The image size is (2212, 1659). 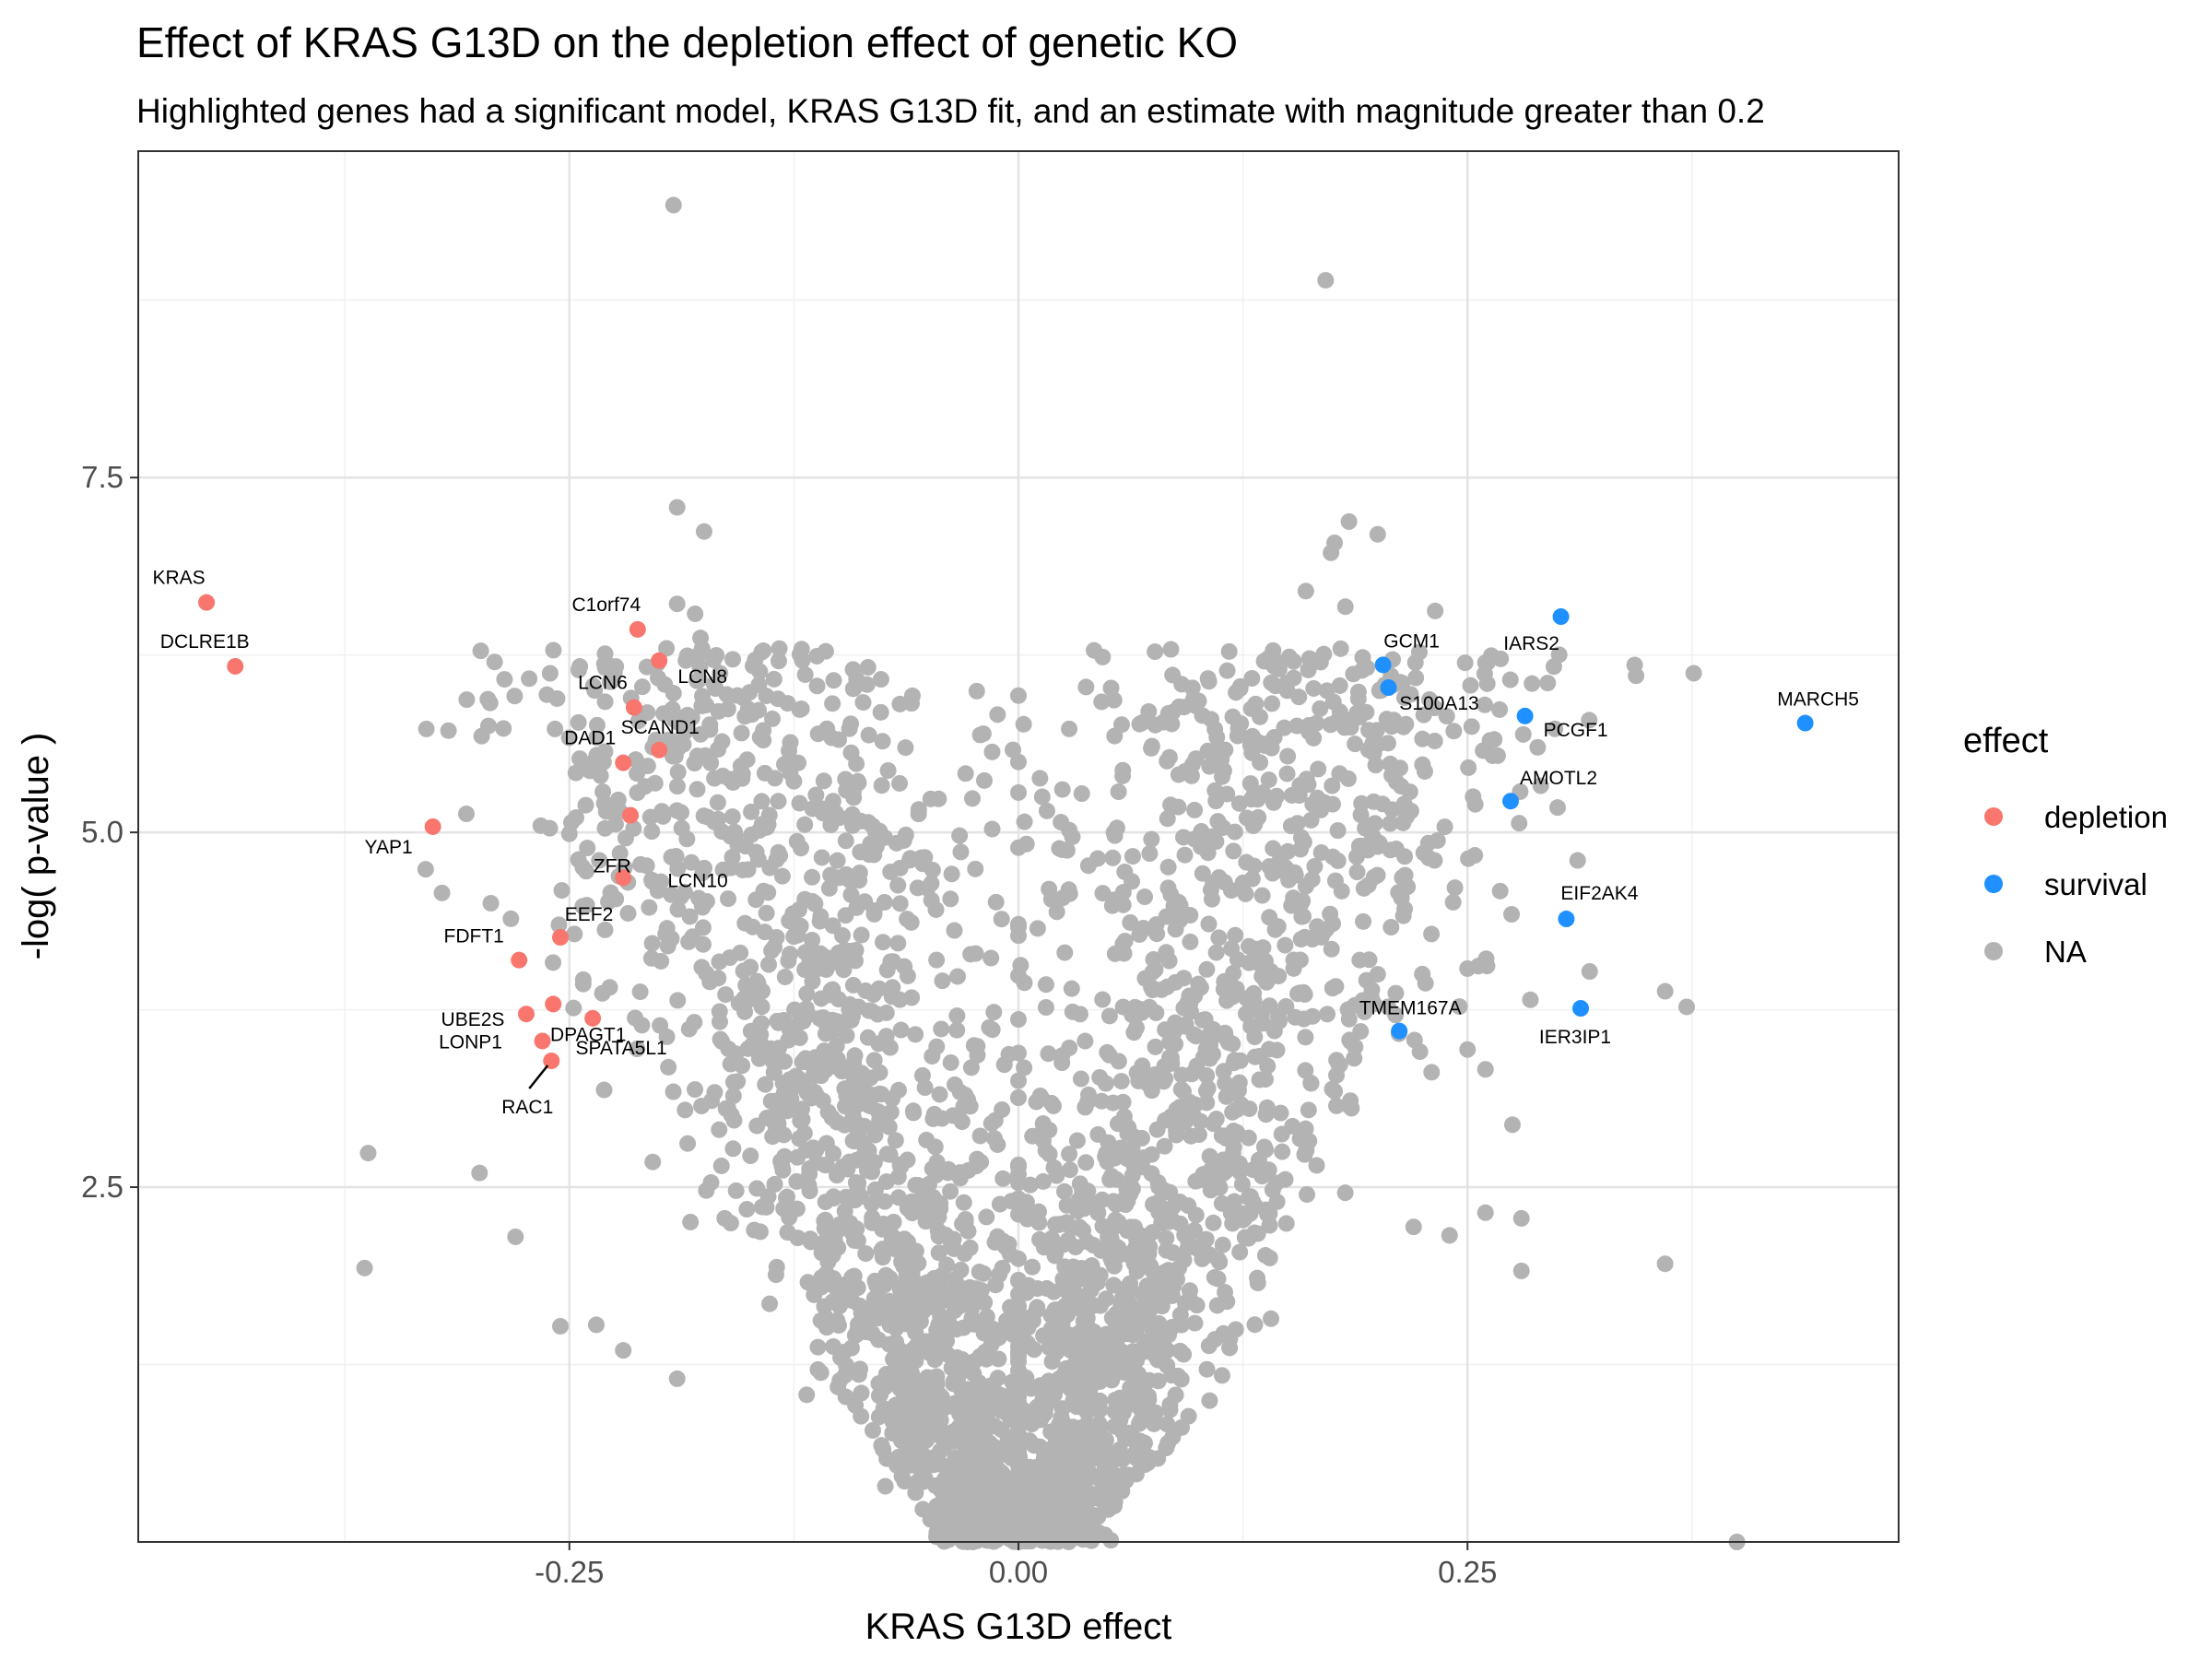 What do you see at coordinates (1467, 1572) in the screenshot?
I see `x-tick-label: 0.25` at bounding box center [1467, 1572].